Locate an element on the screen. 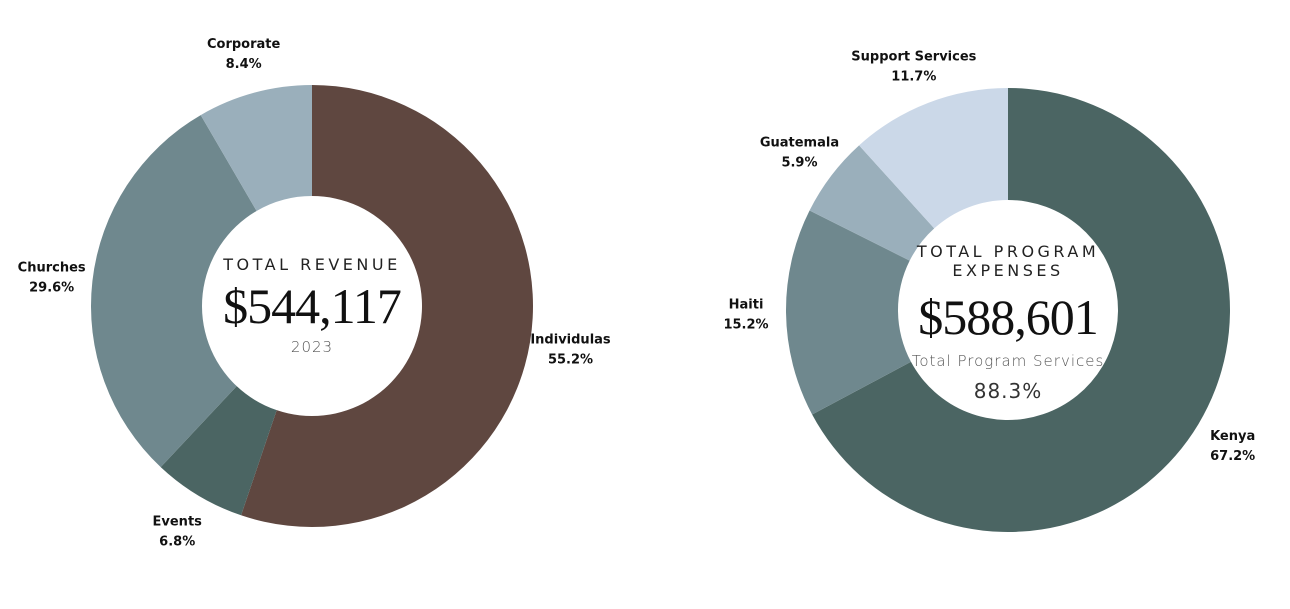  segment-value: 11.7% is located at coordinates (913, 77).